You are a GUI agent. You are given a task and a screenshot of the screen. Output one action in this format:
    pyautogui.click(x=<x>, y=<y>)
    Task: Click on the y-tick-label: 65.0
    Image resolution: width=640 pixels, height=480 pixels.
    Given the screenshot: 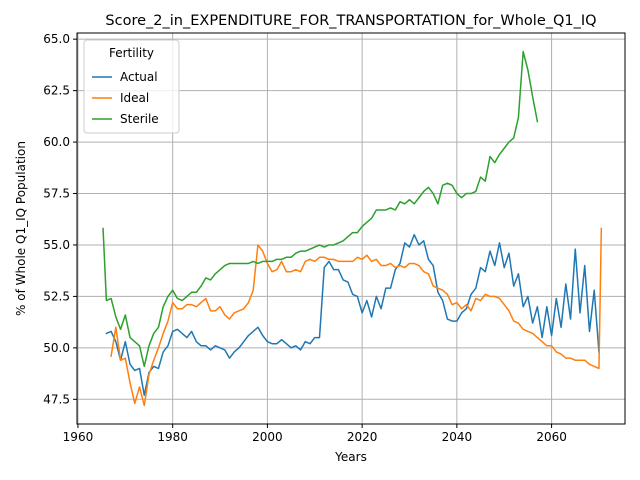 What is the action you would take?
    pyautogui.click(x=56, y=39)
    